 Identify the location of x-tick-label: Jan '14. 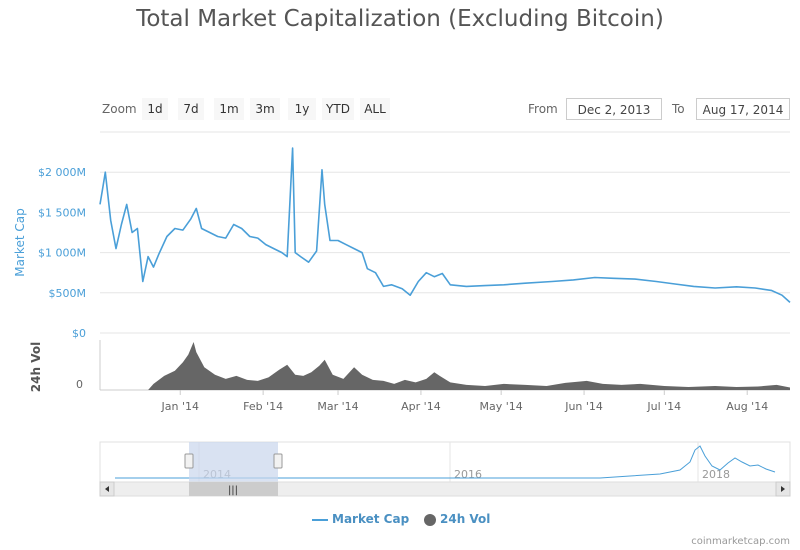
(179, 406).